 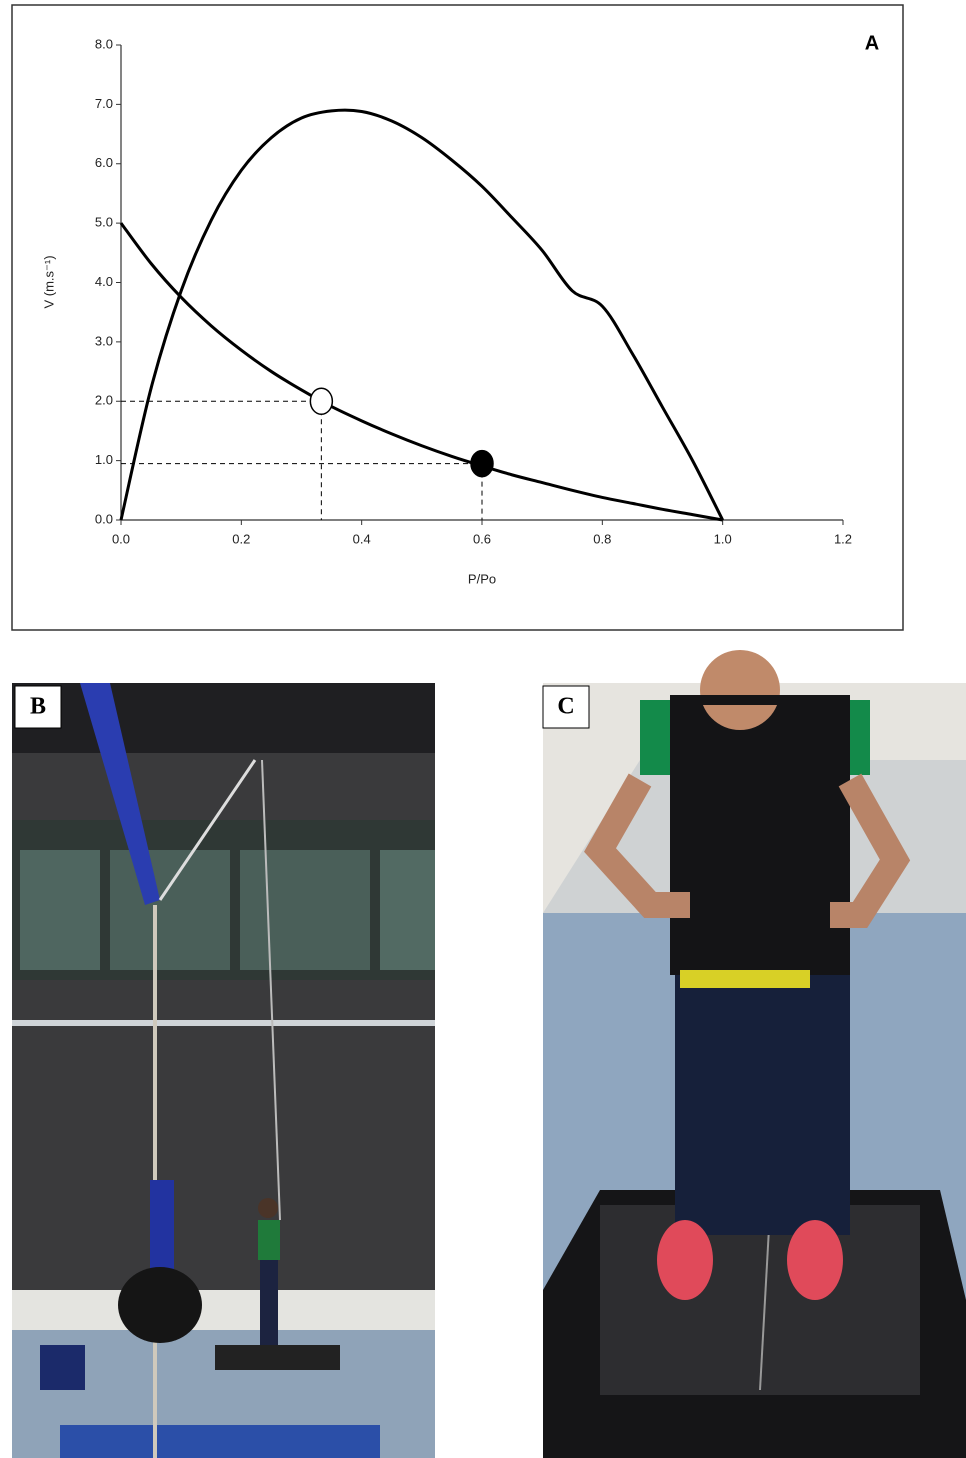 I want to click on y-tick-label: 0.0, so click(x=104, y=518).